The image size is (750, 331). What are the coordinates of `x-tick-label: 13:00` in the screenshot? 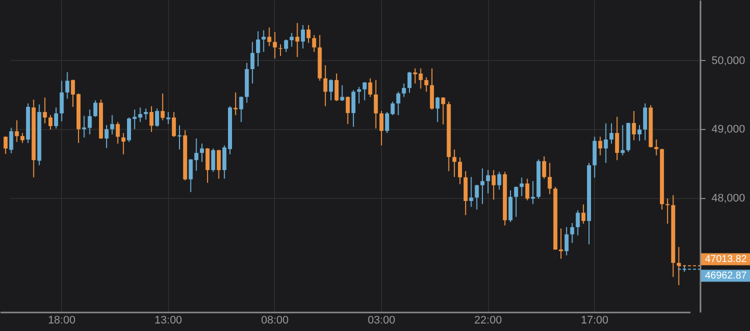 It's located at (168, 320).